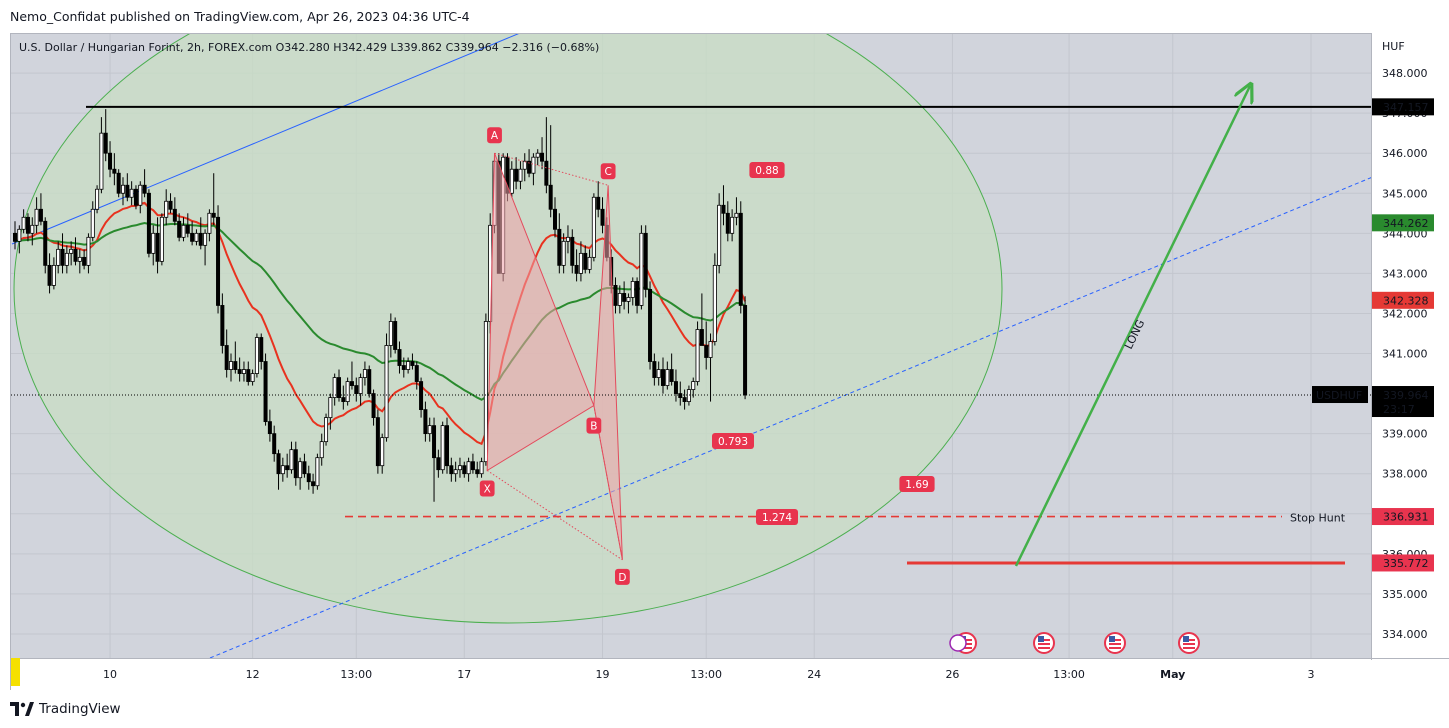 This screenshot has height=728, width=1449. Describe the element at coordinates (1189, 643) in the screenshot. I see `us-economic-event-icon` at that location.